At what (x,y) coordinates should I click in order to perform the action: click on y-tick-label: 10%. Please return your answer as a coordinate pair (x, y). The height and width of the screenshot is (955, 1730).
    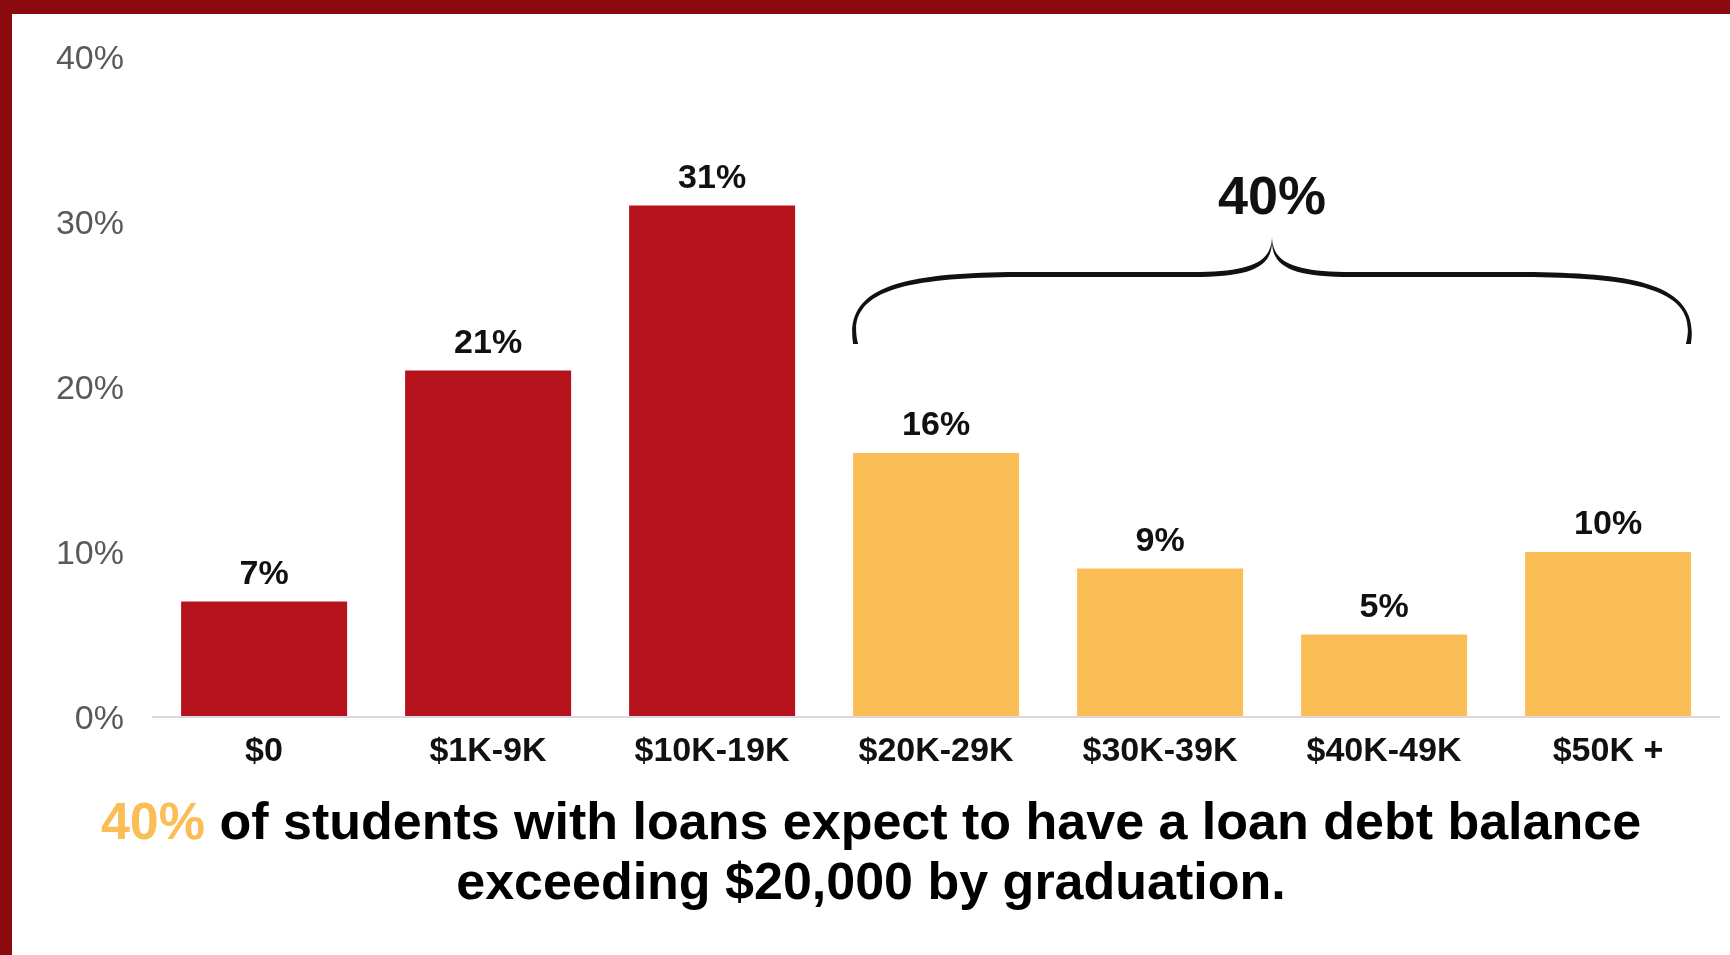
    Looking at the image, I should click on (89, 552).